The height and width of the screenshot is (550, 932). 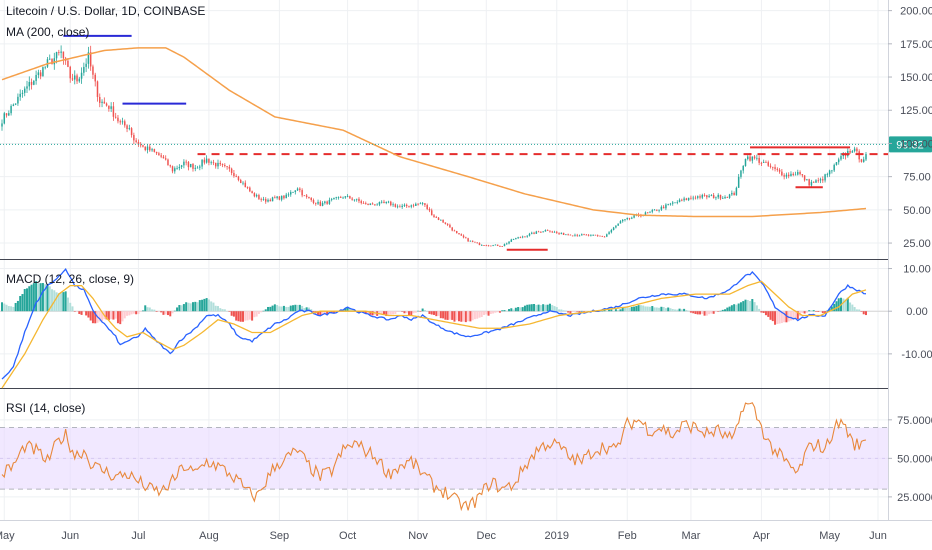 I want to click on x-tick-label: Jun, so click(x=70, y=536).